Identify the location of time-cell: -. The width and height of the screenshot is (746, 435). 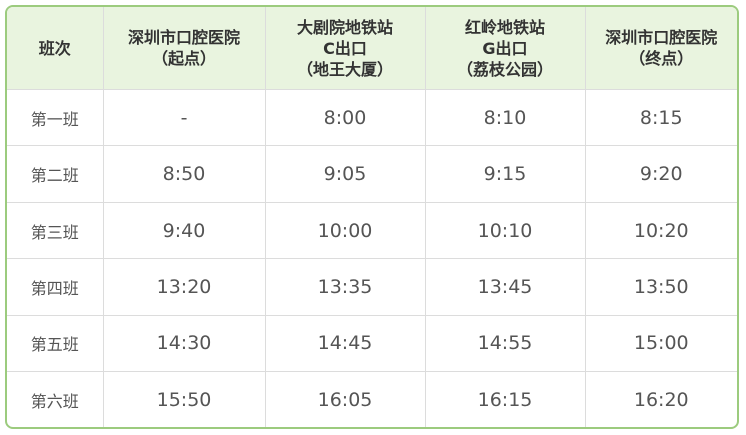
(184, 117).